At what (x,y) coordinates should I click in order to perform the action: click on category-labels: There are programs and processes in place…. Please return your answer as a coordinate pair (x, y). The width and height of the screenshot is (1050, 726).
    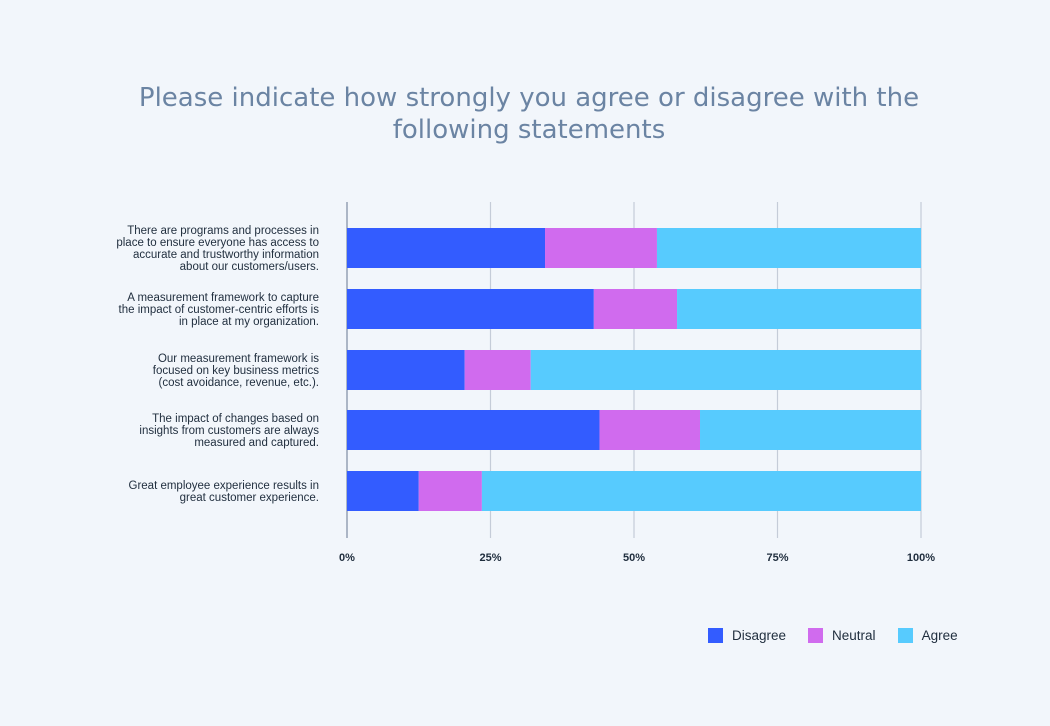
    Looking at the image, I should click on (217, 364).